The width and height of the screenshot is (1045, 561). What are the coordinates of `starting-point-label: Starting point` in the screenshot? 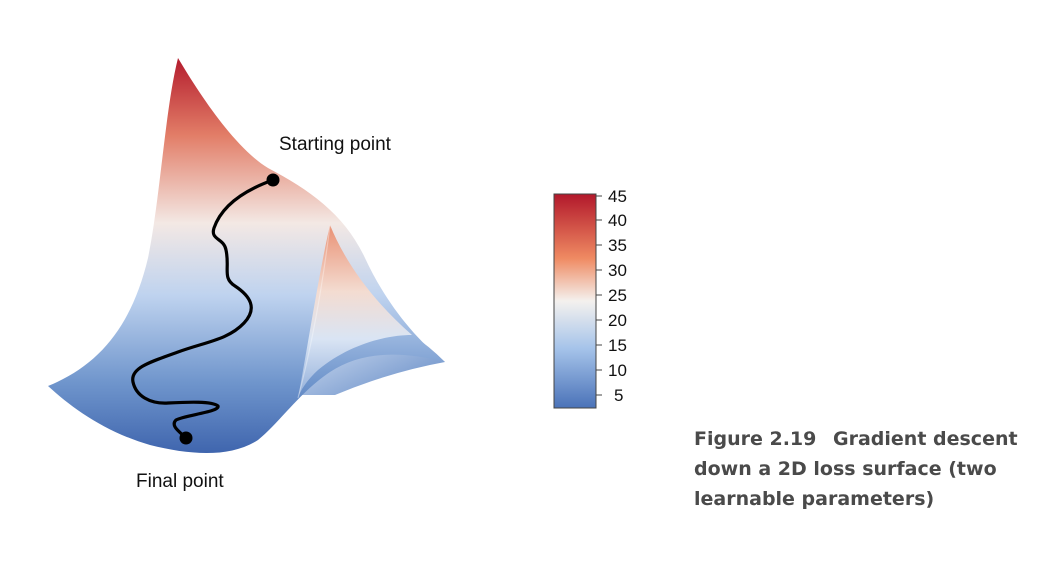 It's located at (335, 144).